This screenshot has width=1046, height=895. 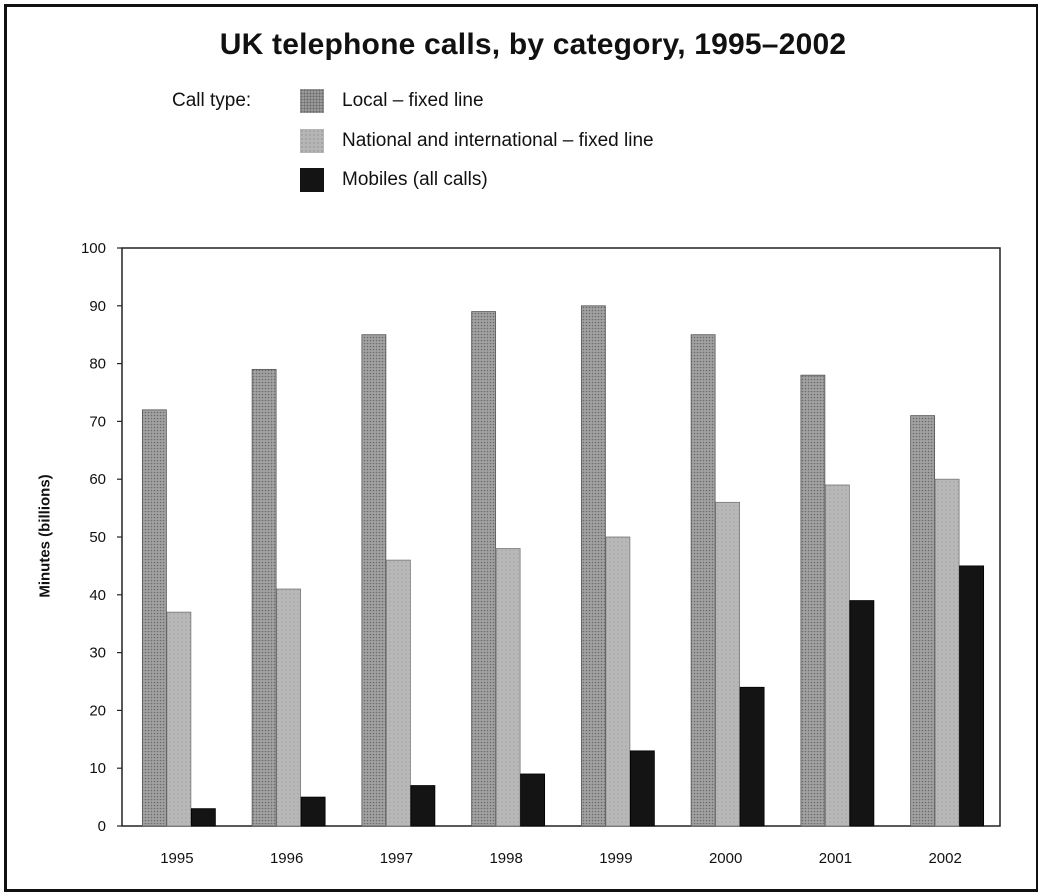 I want to click on x-tick-label: 1997, so click(x=396, y=858).